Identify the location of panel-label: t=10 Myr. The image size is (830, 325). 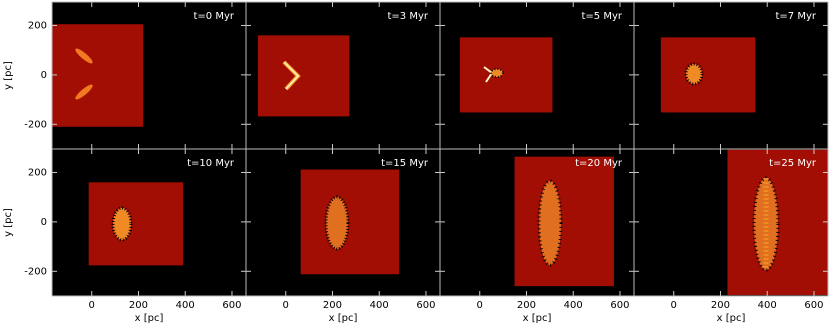
(211, 163).